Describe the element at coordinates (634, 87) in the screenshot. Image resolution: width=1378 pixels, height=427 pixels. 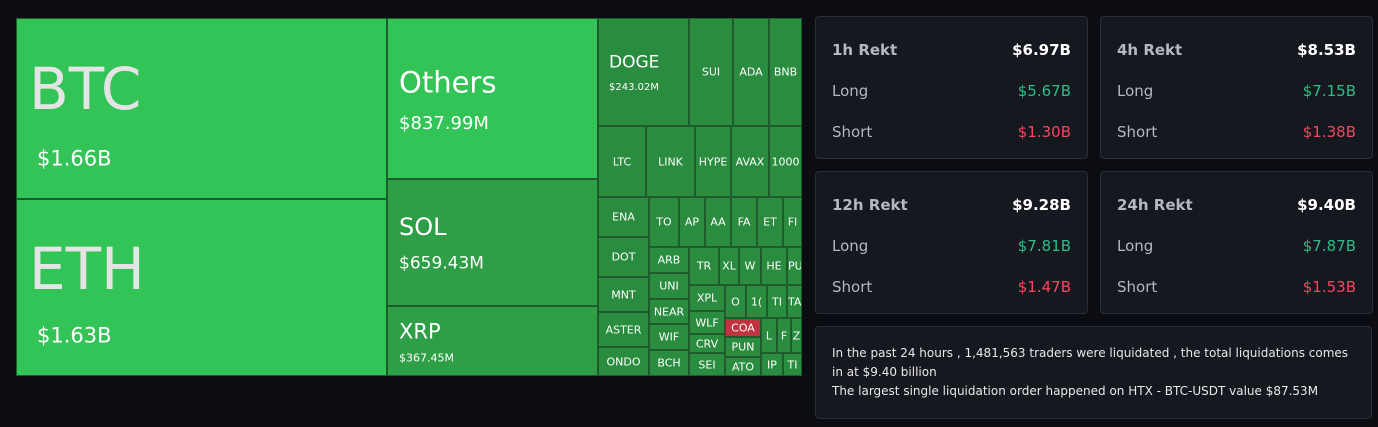
I see `tile-value: $243.02M` at that location.